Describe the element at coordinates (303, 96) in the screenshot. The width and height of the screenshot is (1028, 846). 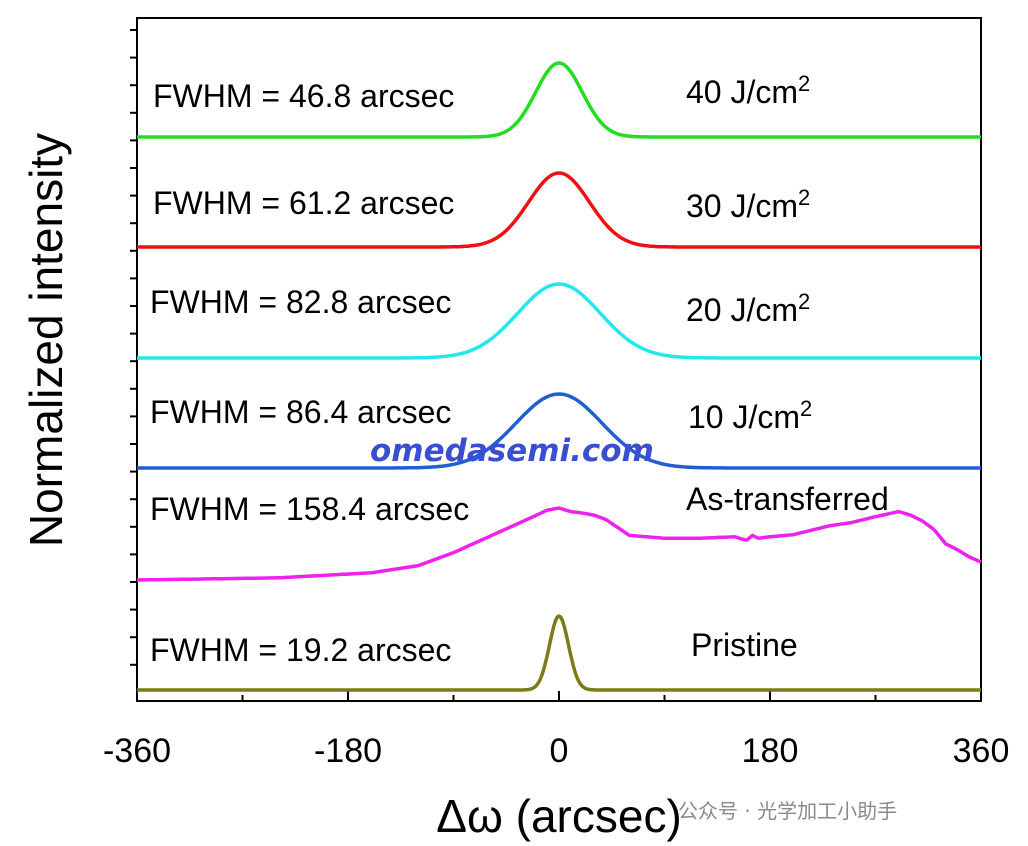
I see `fwhm-label-40: FWHM = 46.8 arcsec` at that location.